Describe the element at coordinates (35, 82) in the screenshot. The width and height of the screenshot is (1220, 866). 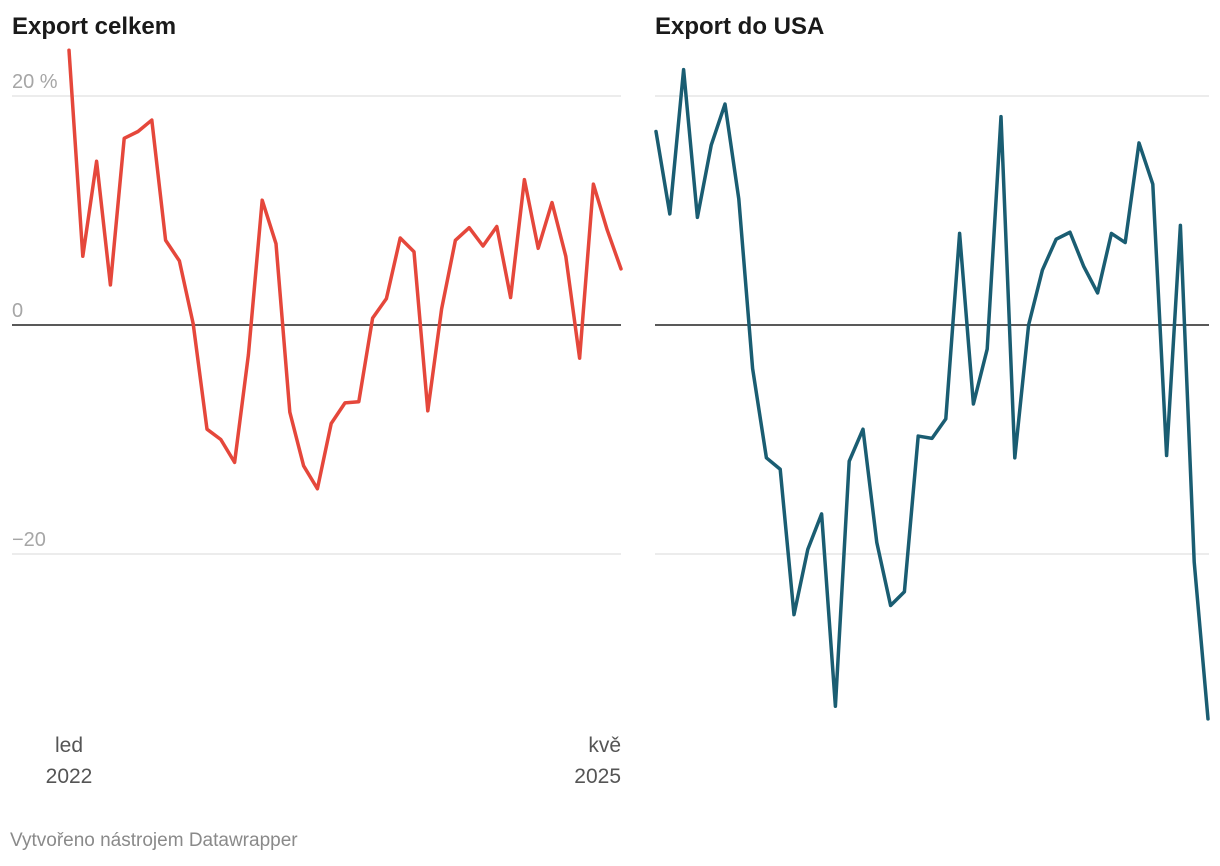
I see `y-tick-label: 20 %` at that location.